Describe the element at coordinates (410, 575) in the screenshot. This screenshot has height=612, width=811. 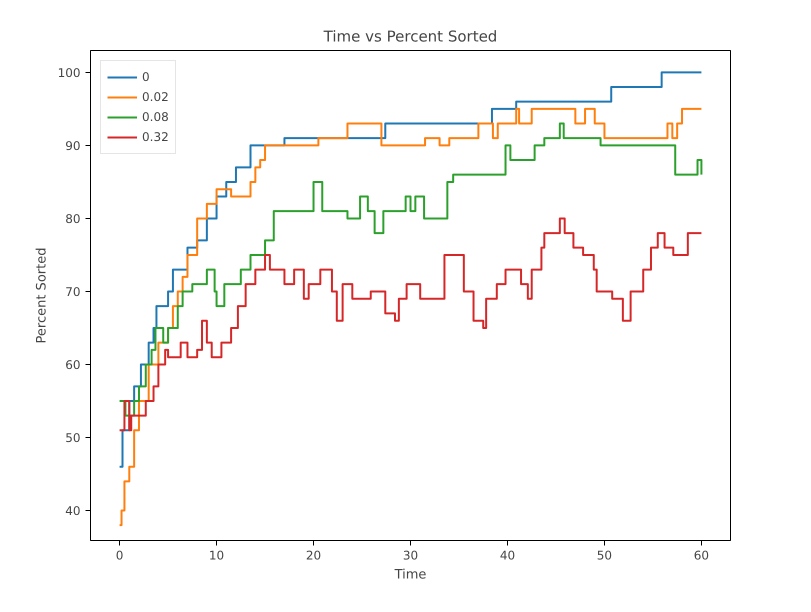
I see `x-axis-title: Time` at that location.